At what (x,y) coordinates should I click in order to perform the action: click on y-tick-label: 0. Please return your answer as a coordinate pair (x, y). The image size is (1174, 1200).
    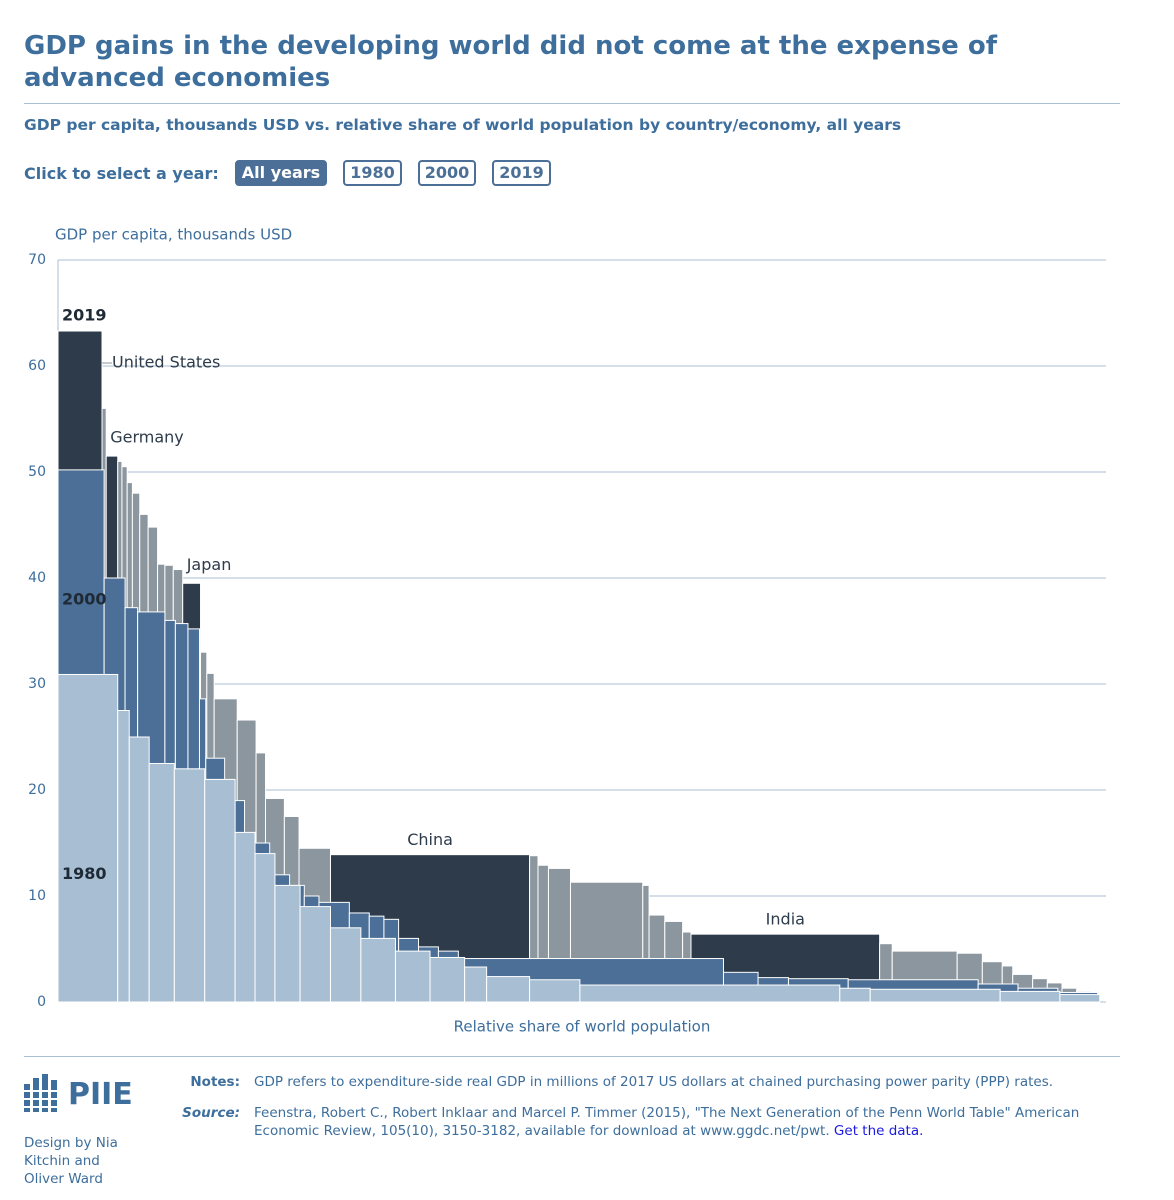
    Looking at the image, I should click on (41, 1002).